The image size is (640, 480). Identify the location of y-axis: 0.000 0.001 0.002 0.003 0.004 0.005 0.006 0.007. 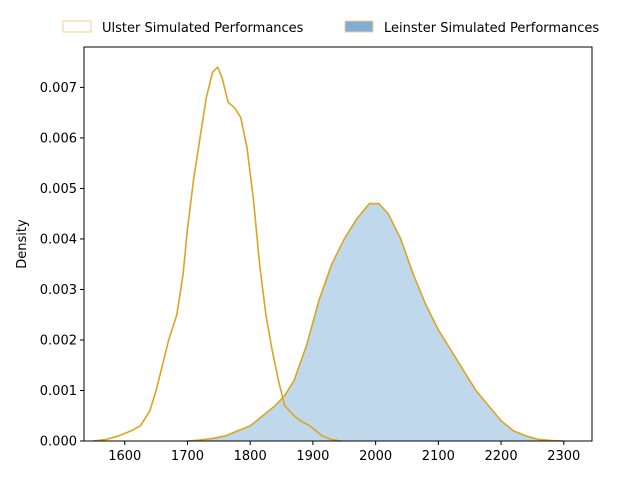
(62, 265).